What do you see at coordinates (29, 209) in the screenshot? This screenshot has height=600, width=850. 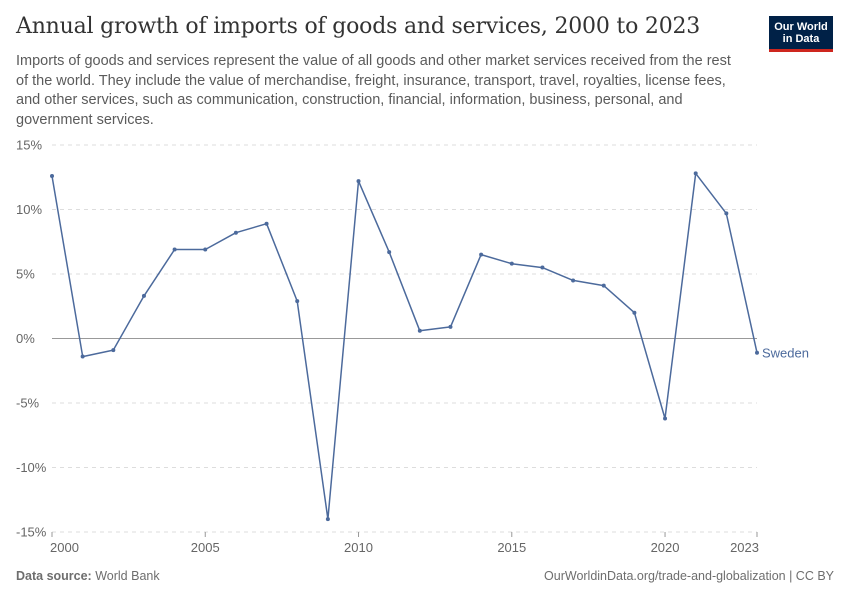 I see `y-tick-label: 10%` at bounding box center [29, 209].